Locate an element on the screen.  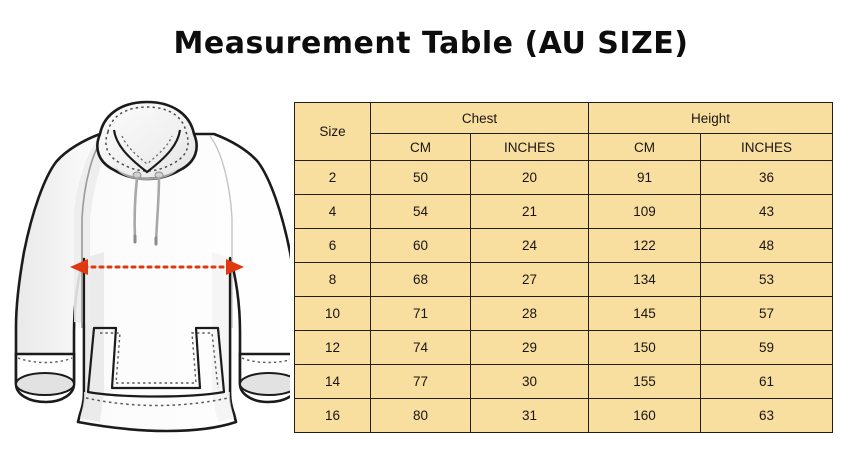
neckline-opening is located at coordinates (147, 151).